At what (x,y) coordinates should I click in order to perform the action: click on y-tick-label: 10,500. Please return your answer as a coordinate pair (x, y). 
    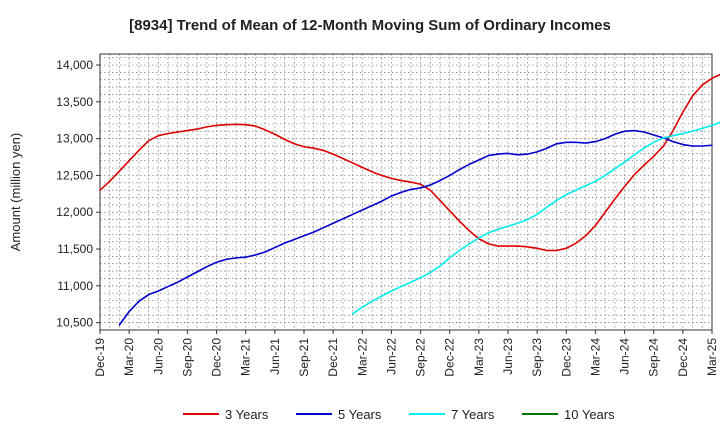
    Looking at the image, I should click on (74, 323).